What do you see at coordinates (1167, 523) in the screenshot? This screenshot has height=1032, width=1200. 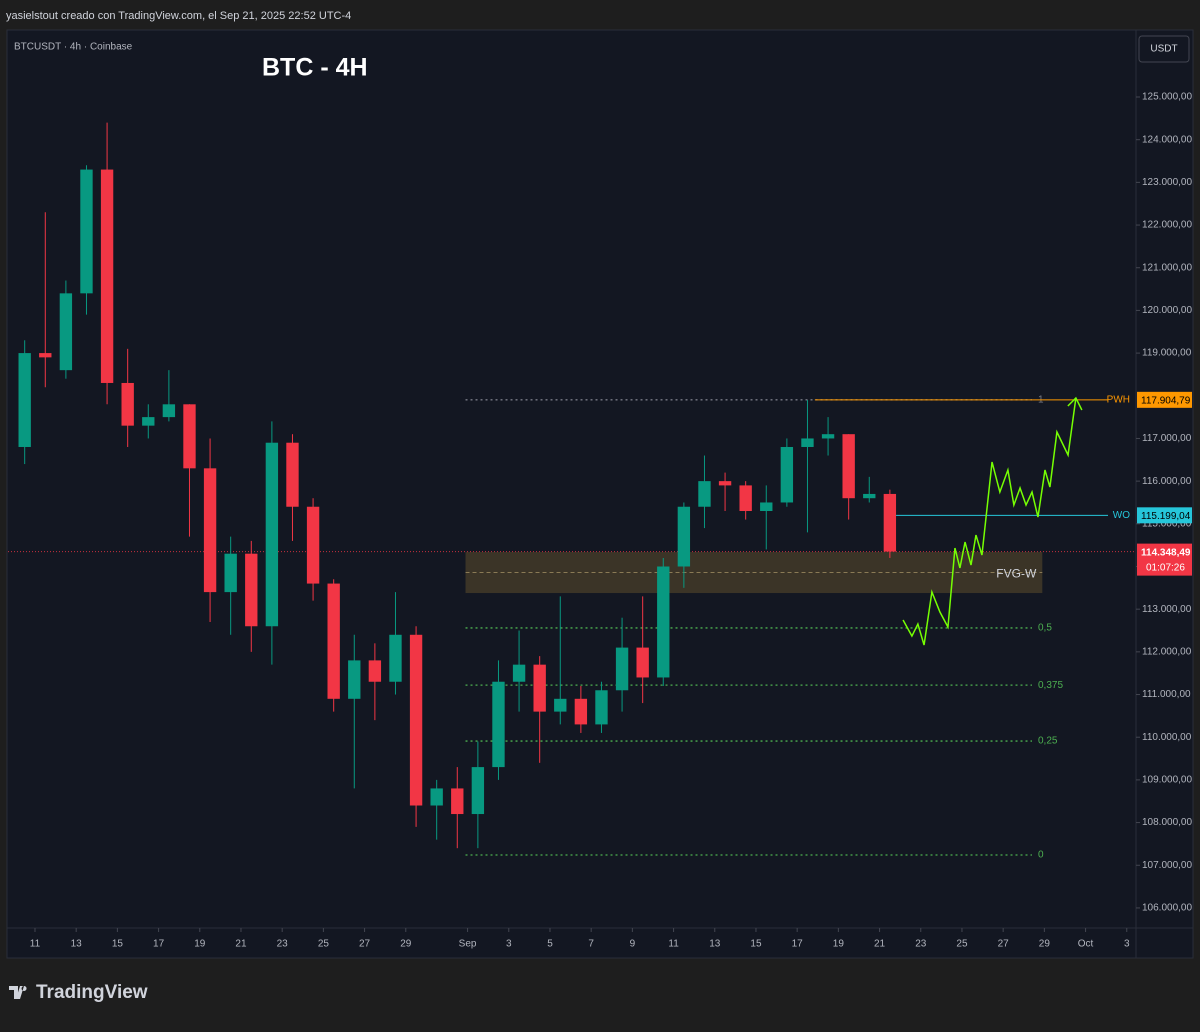 I see `y-tick-label: 115.000,00` at bounding box center [1167, 523].